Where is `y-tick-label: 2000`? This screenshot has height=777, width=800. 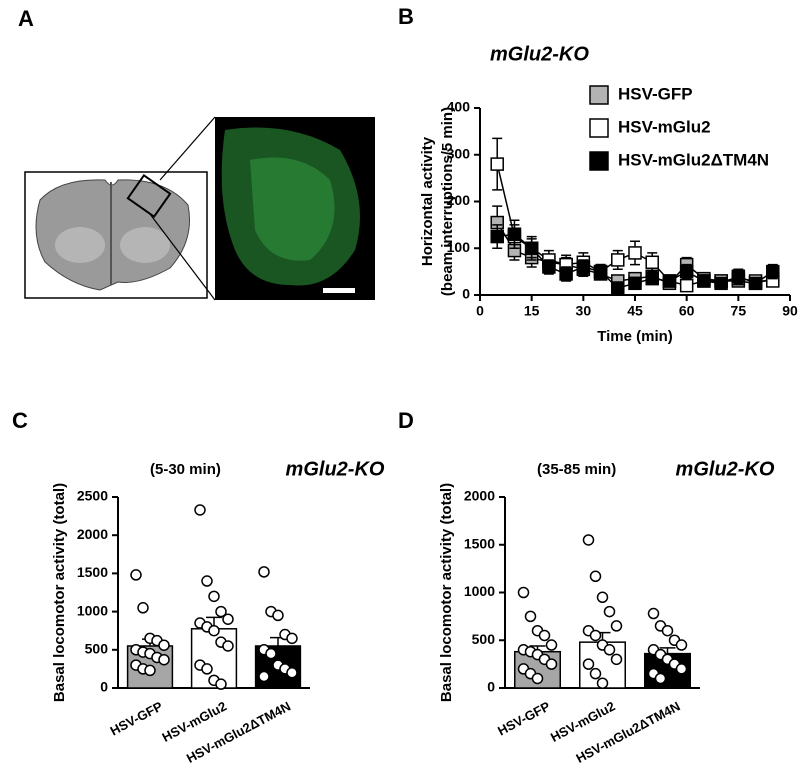
y-tick-label: 2000 is located at coordinates (479, 496).